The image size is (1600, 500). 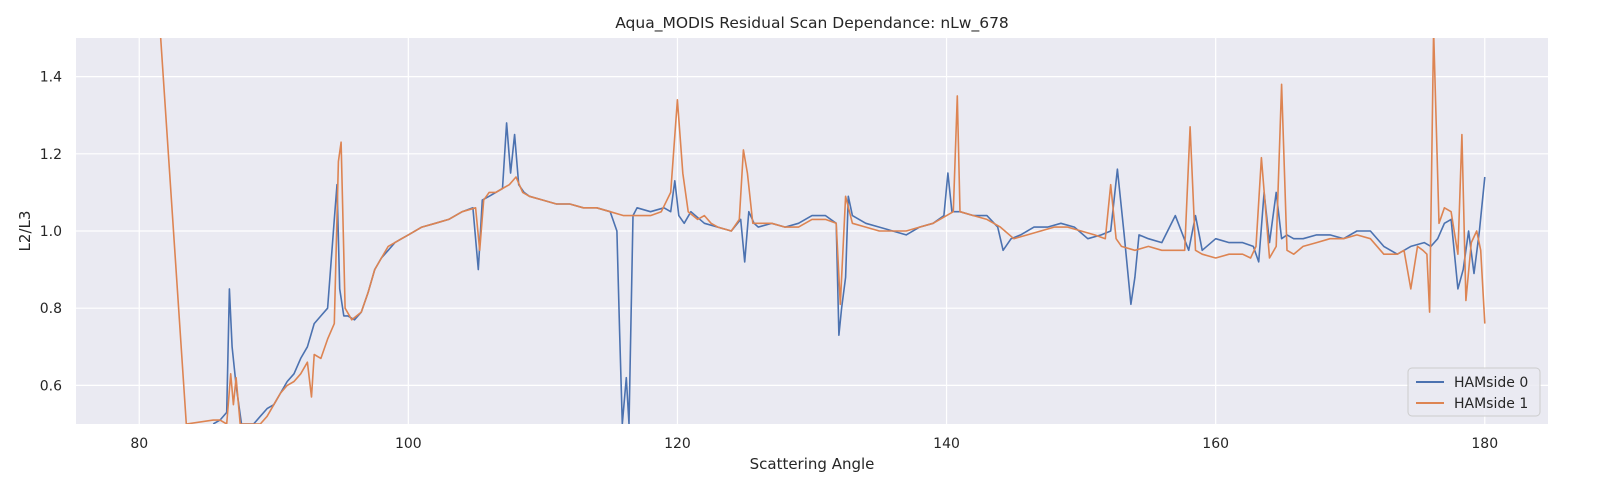 What do you see at coordinates (25, 231) in the screenshot?
I see `y-axis-label: L2/L3` at bounding box center [25, 231].